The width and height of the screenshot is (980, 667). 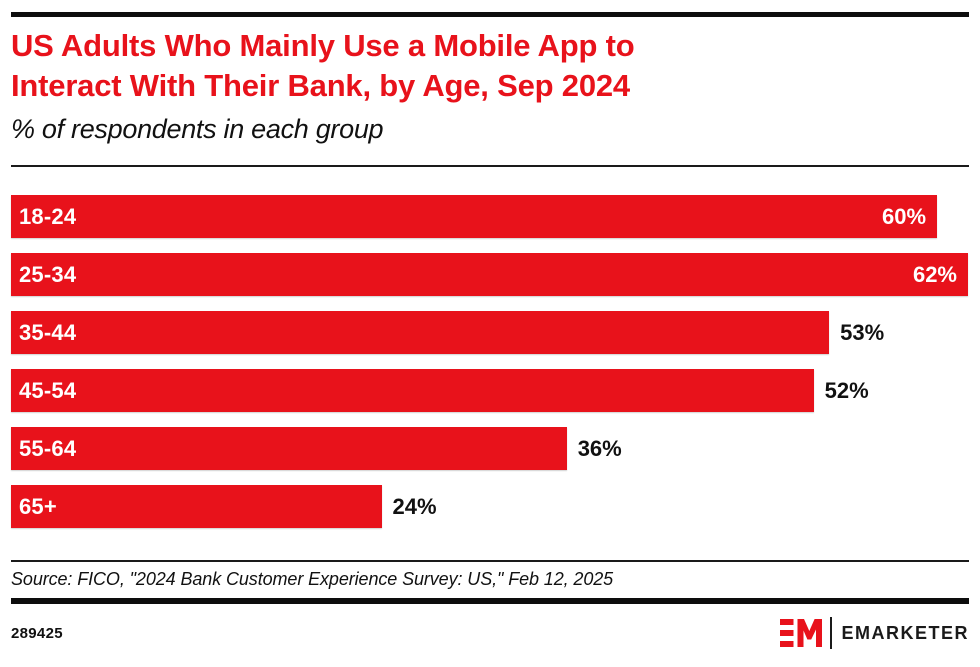 I want to click on value-label: 60%, so click(x=904, y=216).